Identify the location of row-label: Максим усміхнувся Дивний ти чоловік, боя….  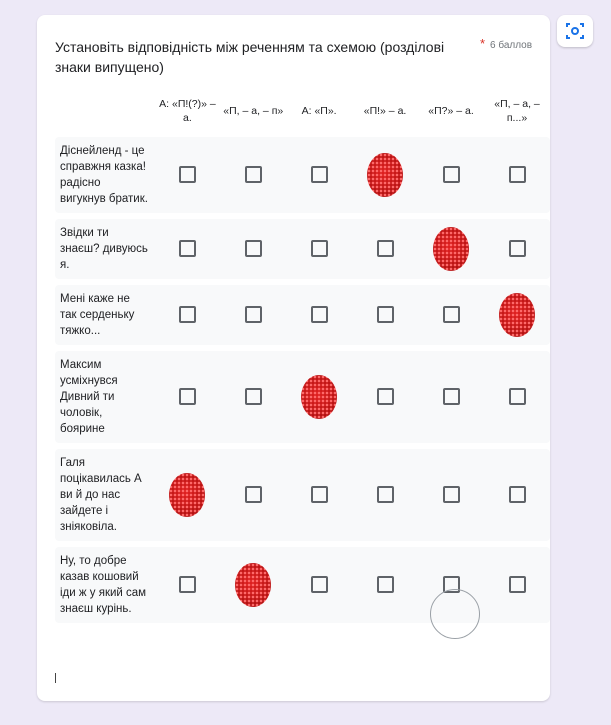
(105, 397).